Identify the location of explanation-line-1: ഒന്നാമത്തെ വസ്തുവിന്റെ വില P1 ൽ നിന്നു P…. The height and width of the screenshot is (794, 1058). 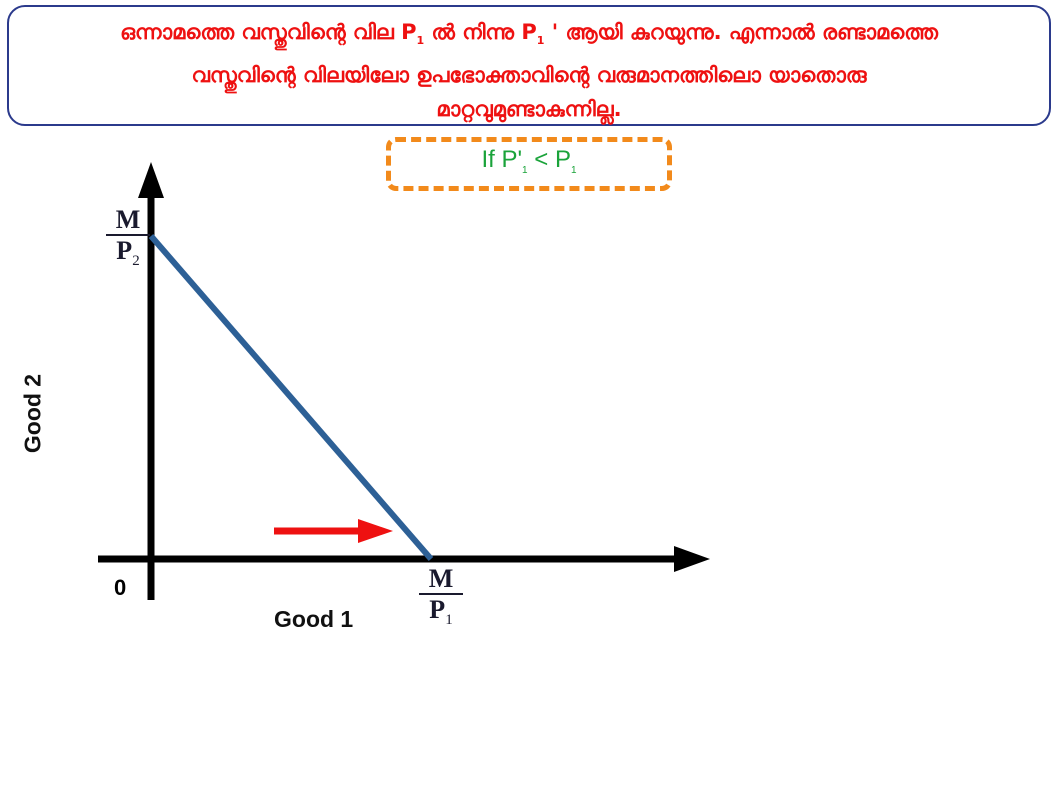
(529, 34).